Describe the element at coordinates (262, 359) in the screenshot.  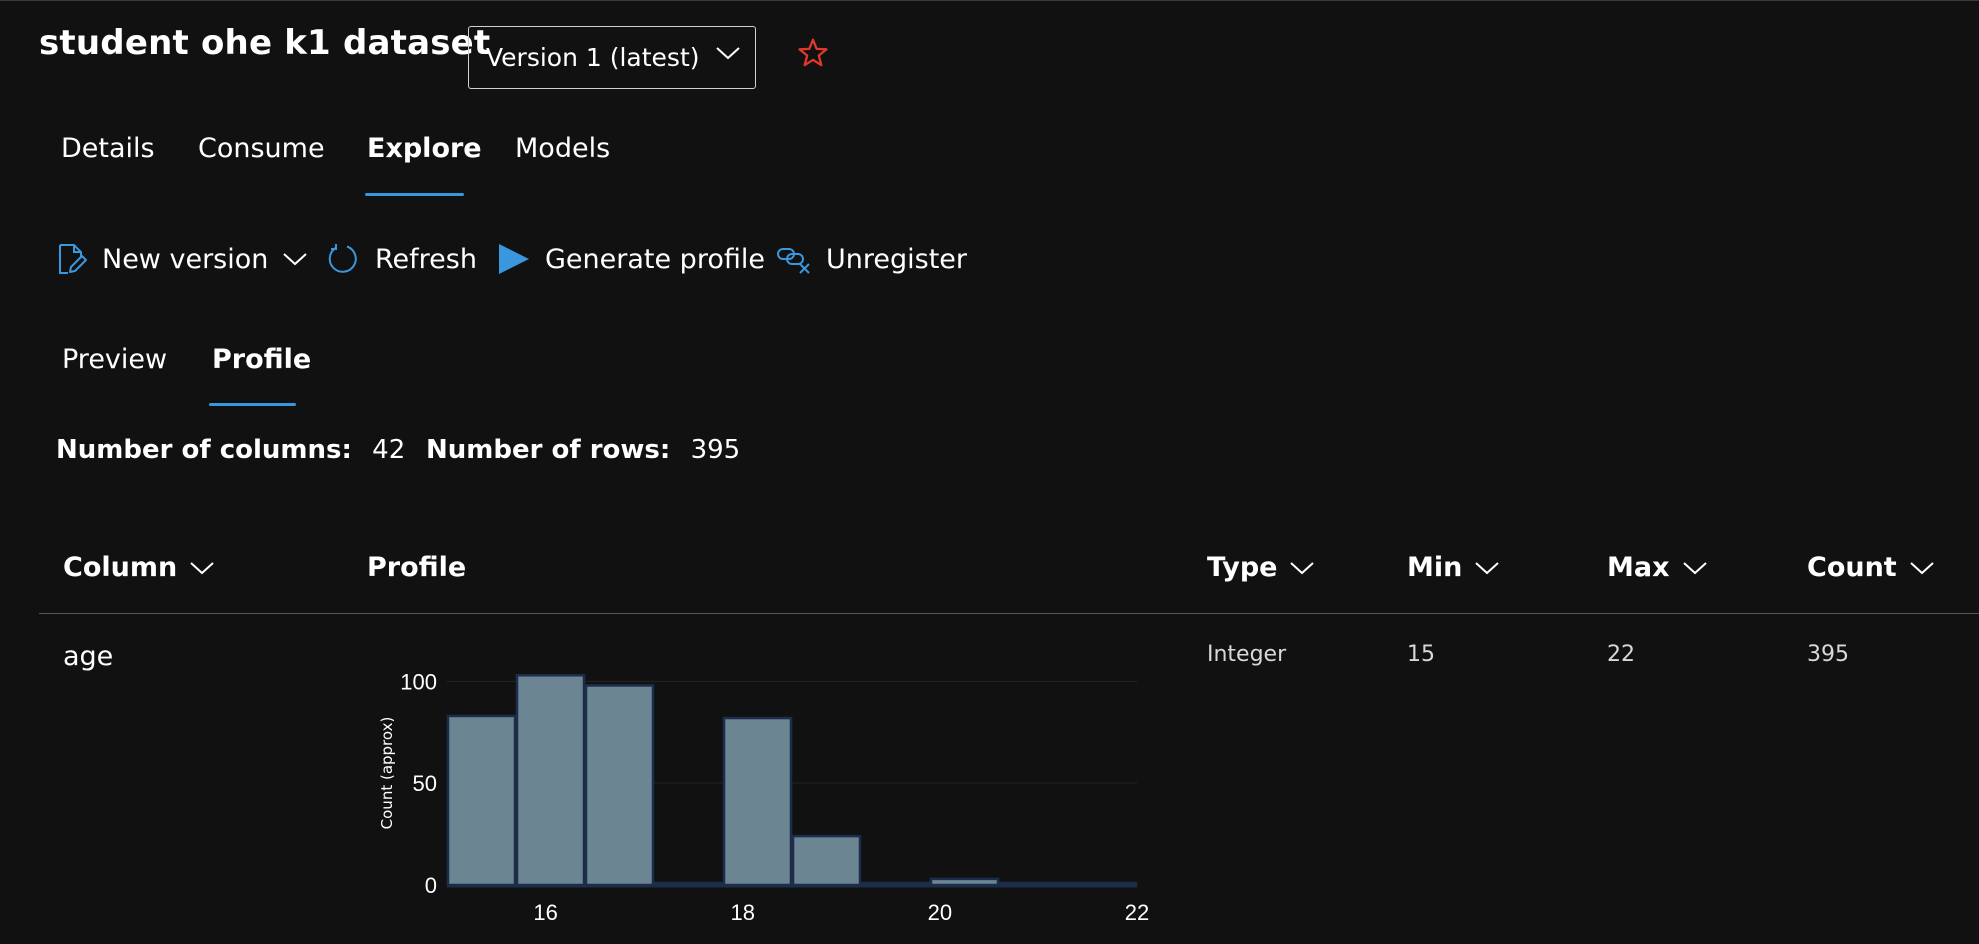
I see `tab-profile: Profile` at that location.